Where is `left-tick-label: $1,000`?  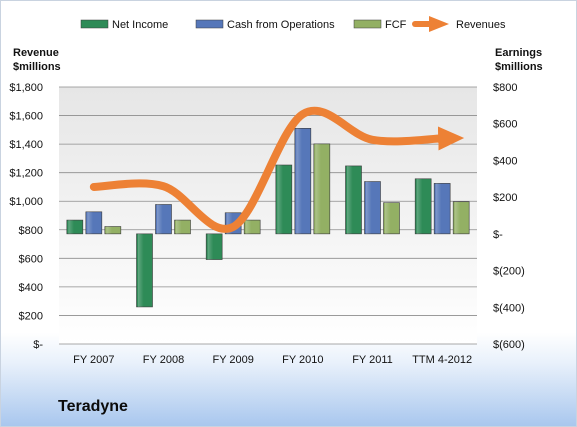
left-tick-label: $1,000 is located at coordinates (26, 202).